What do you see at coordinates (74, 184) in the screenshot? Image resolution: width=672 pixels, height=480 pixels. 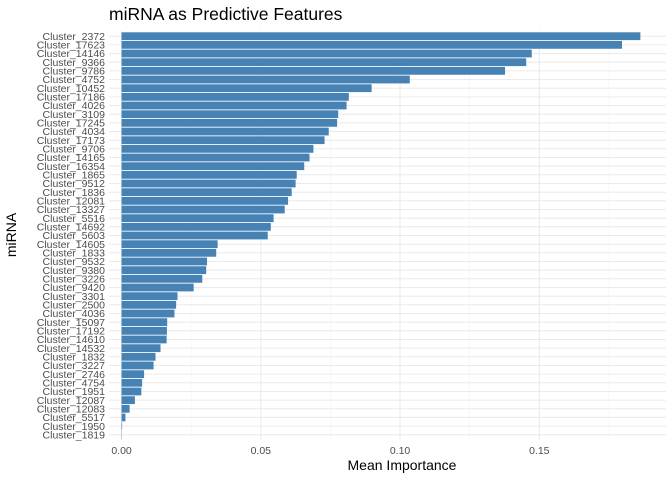 I see `y-tick-label: Cluster_9512` at bounding box center [74, 184].